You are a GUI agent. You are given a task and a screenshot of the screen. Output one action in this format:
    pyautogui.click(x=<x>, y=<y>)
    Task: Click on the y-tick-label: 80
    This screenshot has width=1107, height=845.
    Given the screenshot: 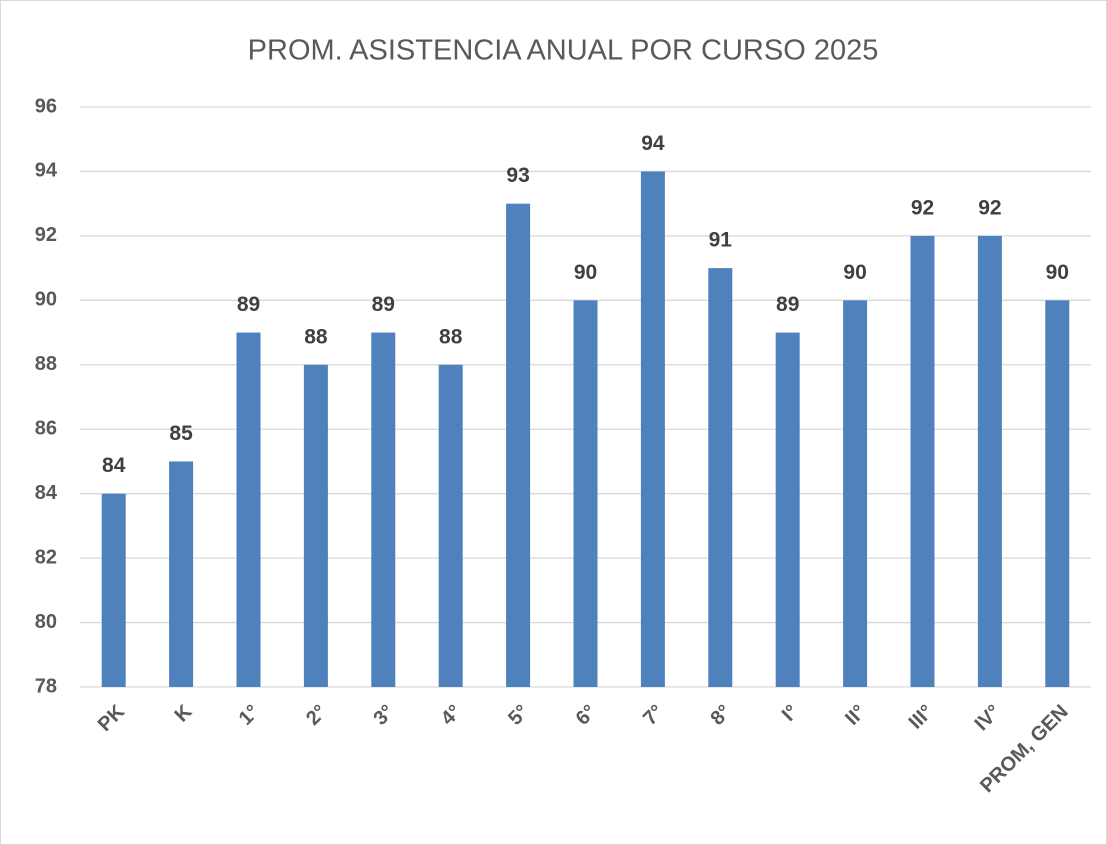 What is the action you would take?
    pyautogui.click(x=46, y=622)
    